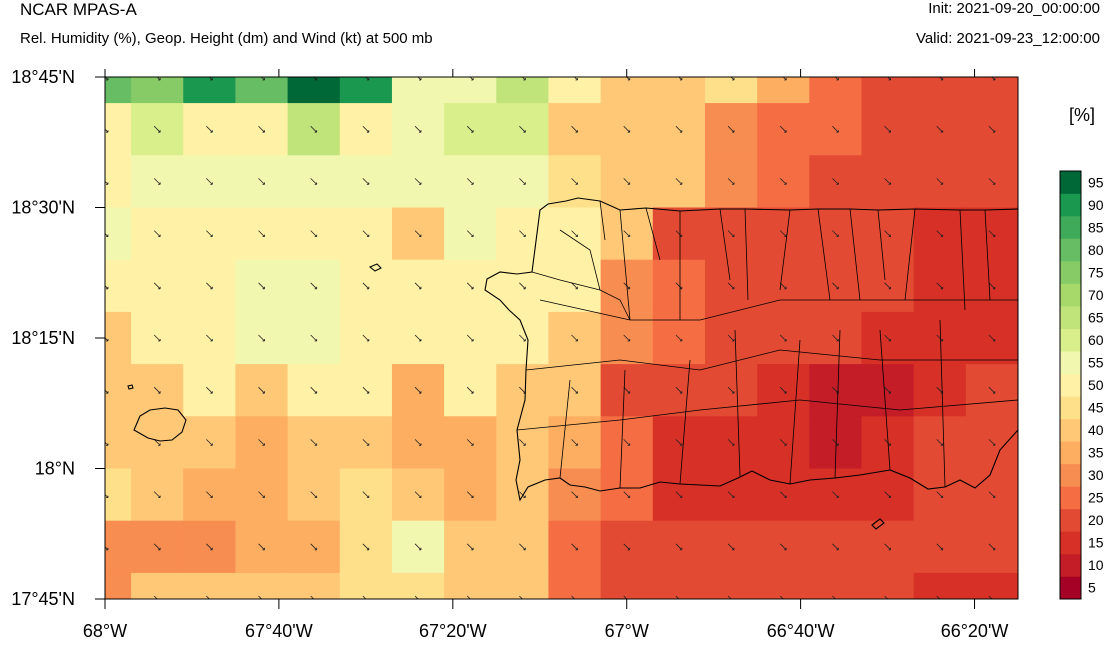  What do you see at coordinates (1096, 295) in the screenshot?
I see `colorbar-label: 70` at bounding box center [1096, 295].